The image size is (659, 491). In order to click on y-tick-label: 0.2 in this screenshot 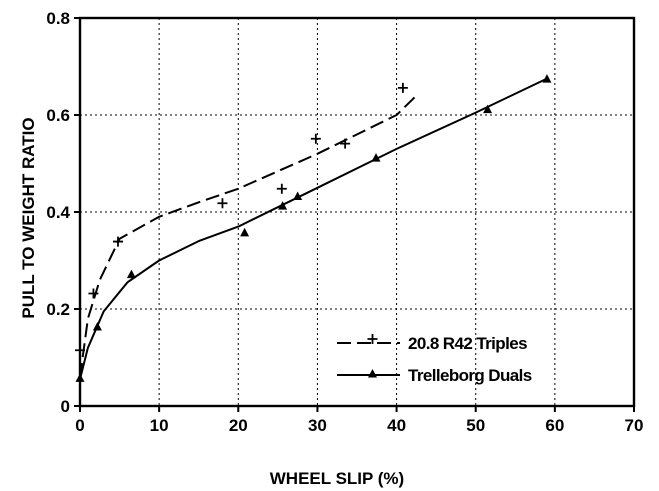, I will do `click(58, 309)`.